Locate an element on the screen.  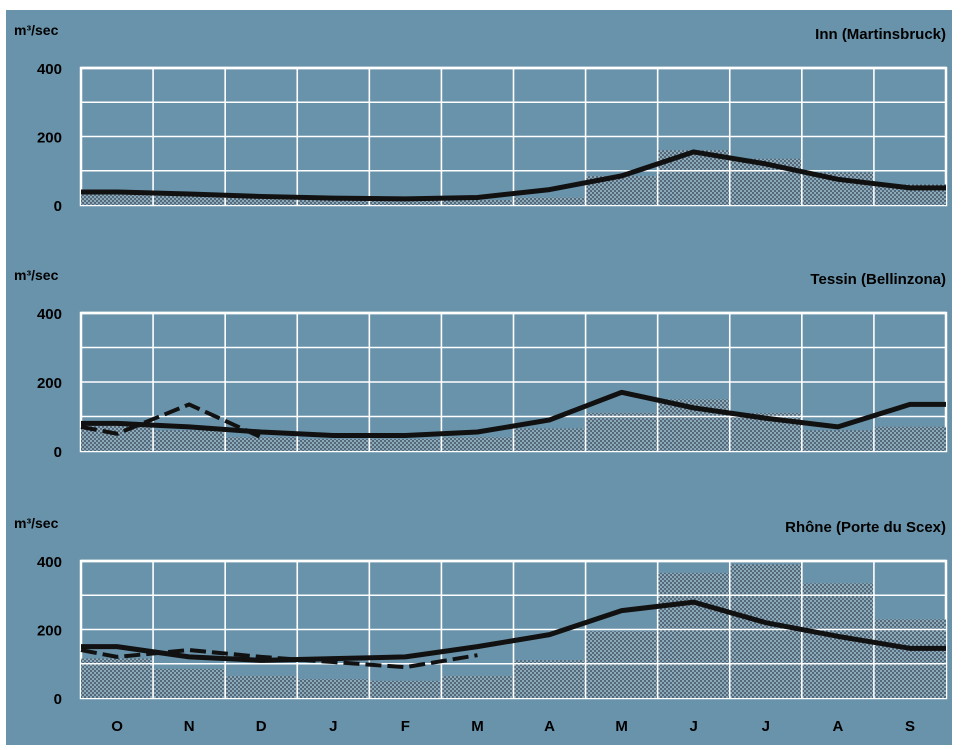
x-tick-label-2: N is located at coordinates (189, 726).